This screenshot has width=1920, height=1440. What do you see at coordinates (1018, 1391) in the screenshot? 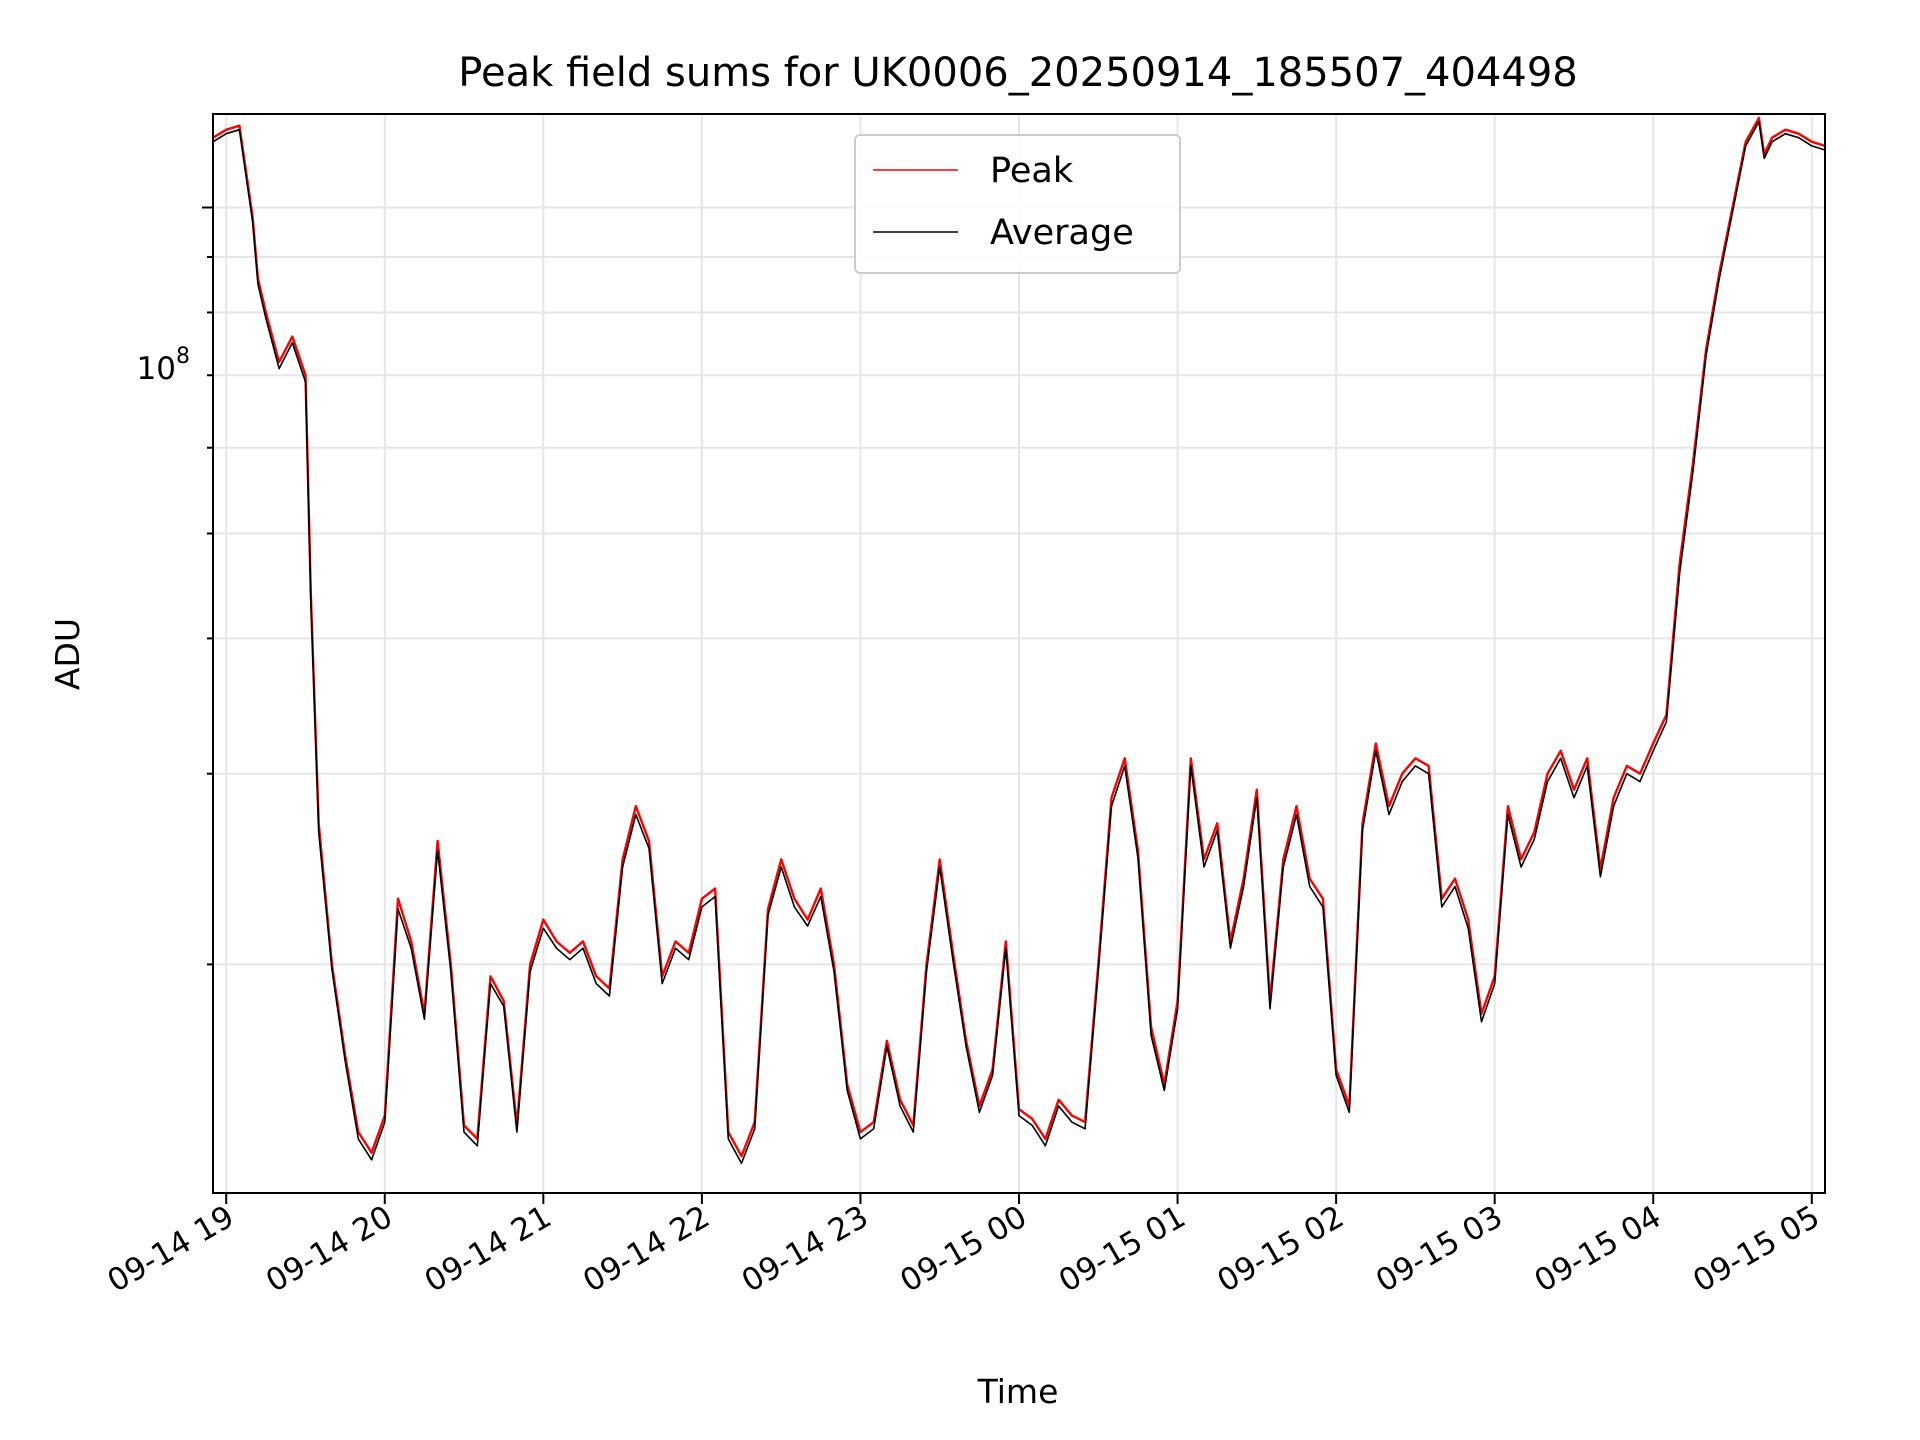
I see `x-axis-label: Time` at bounding box center [1018, 1391].